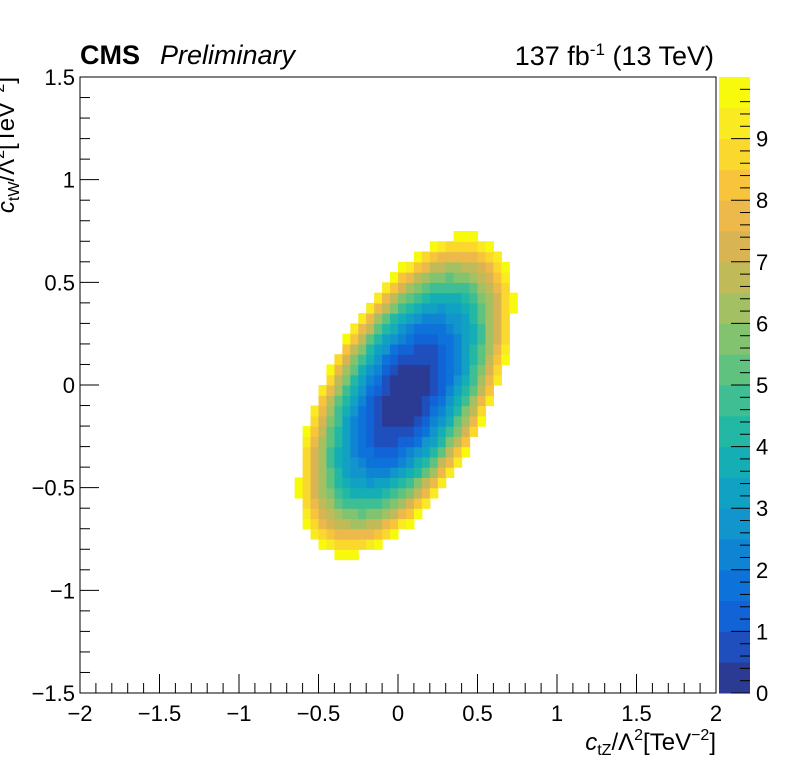 Image resolution: width=796 pixels, height=772 pixels. Describe the element at coordinates (762, 631) in the screenshot. I see `colorbar-tick-label: 1` at that location.